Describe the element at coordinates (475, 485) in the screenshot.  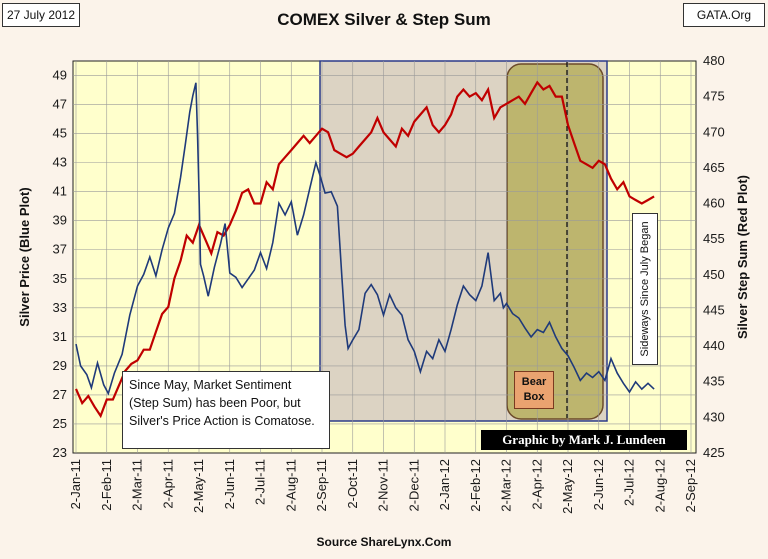
I see `x-tick-label: 2-Feb-12` at that location.